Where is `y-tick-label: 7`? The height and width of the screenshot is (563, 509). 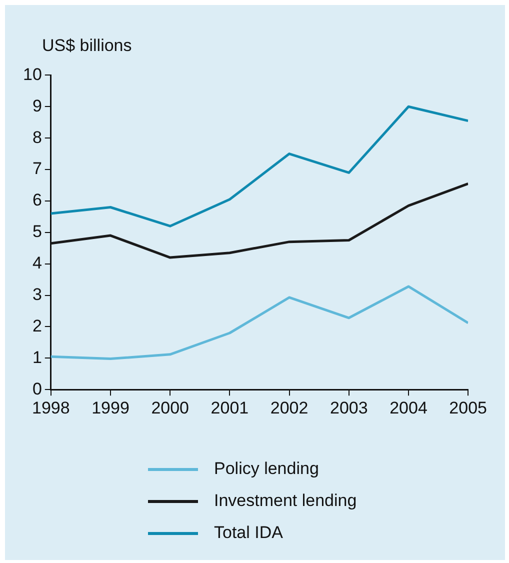 y-tick-label: 7 is located at coordinates (37, 168).